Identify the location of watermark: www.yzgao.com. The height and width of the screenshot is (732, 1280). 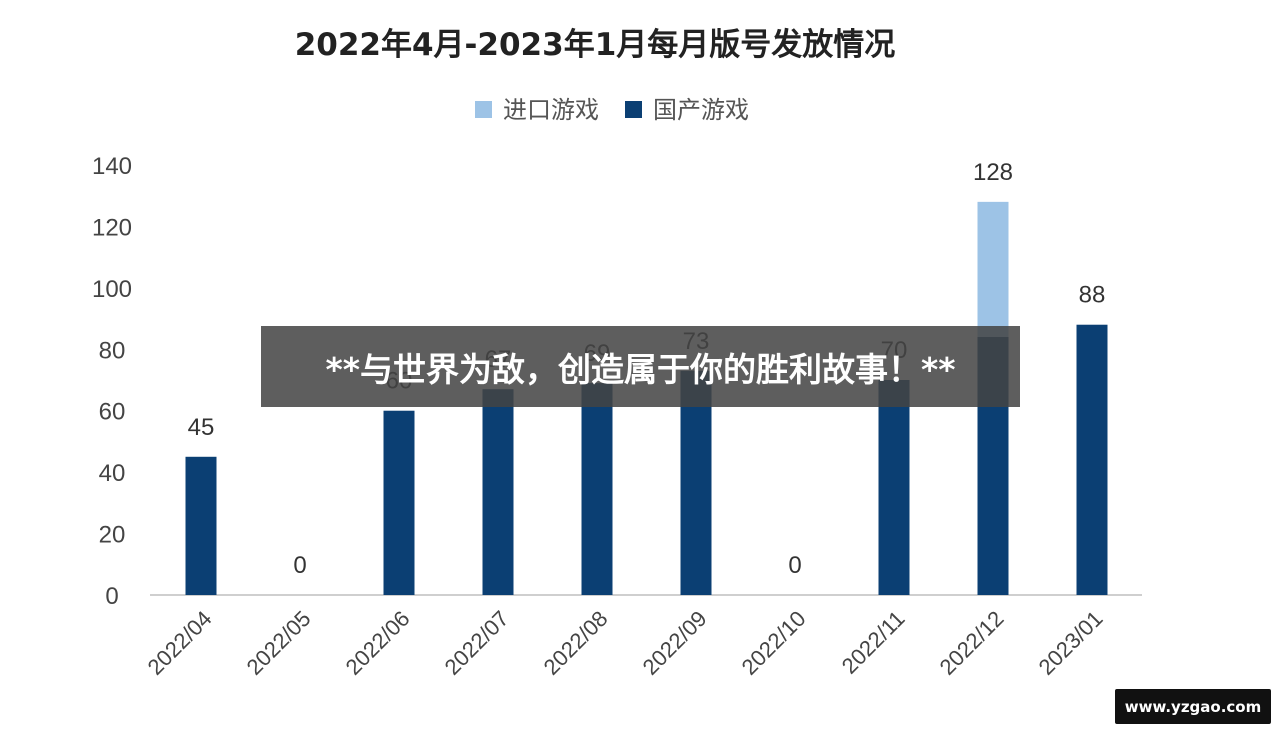
(1193, 706).